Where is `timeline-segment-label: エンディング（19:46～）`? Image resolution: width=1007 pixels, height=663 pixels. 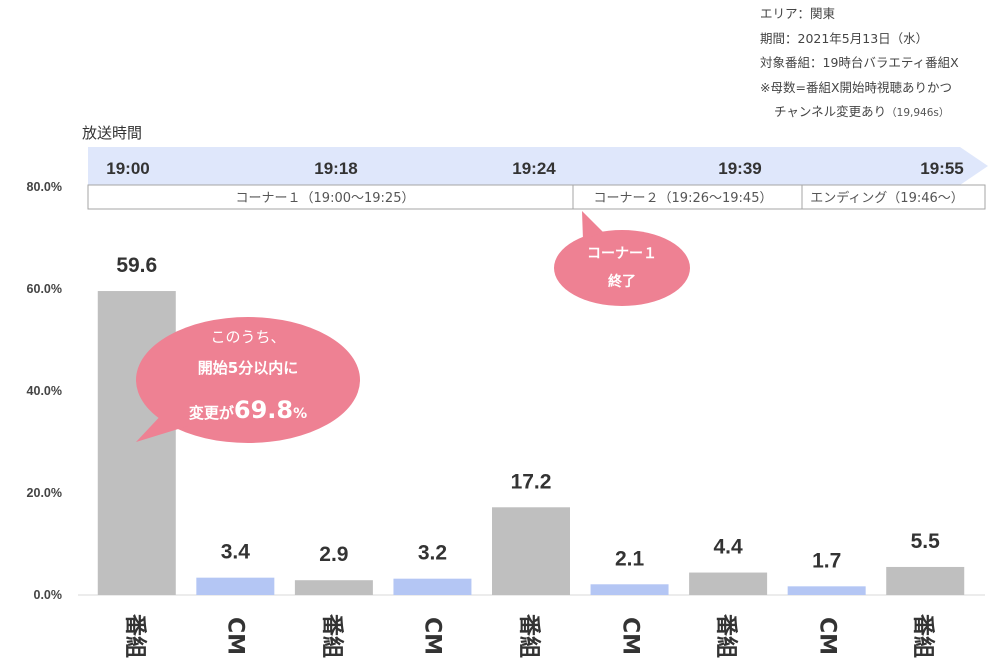
timeline-segment-label: エンディング（19:46～） is located at coordinates (887, 198).